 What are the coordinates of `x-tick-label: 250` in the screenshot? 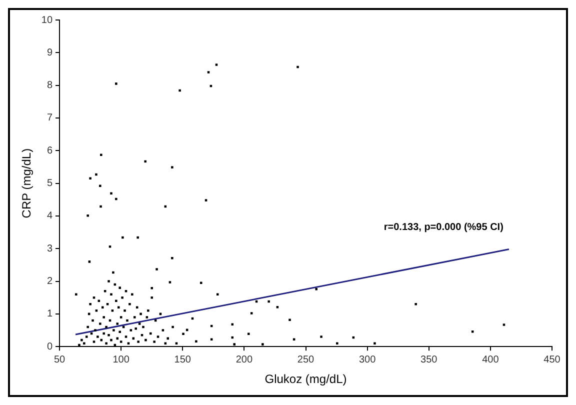 It's located at (306, 360).